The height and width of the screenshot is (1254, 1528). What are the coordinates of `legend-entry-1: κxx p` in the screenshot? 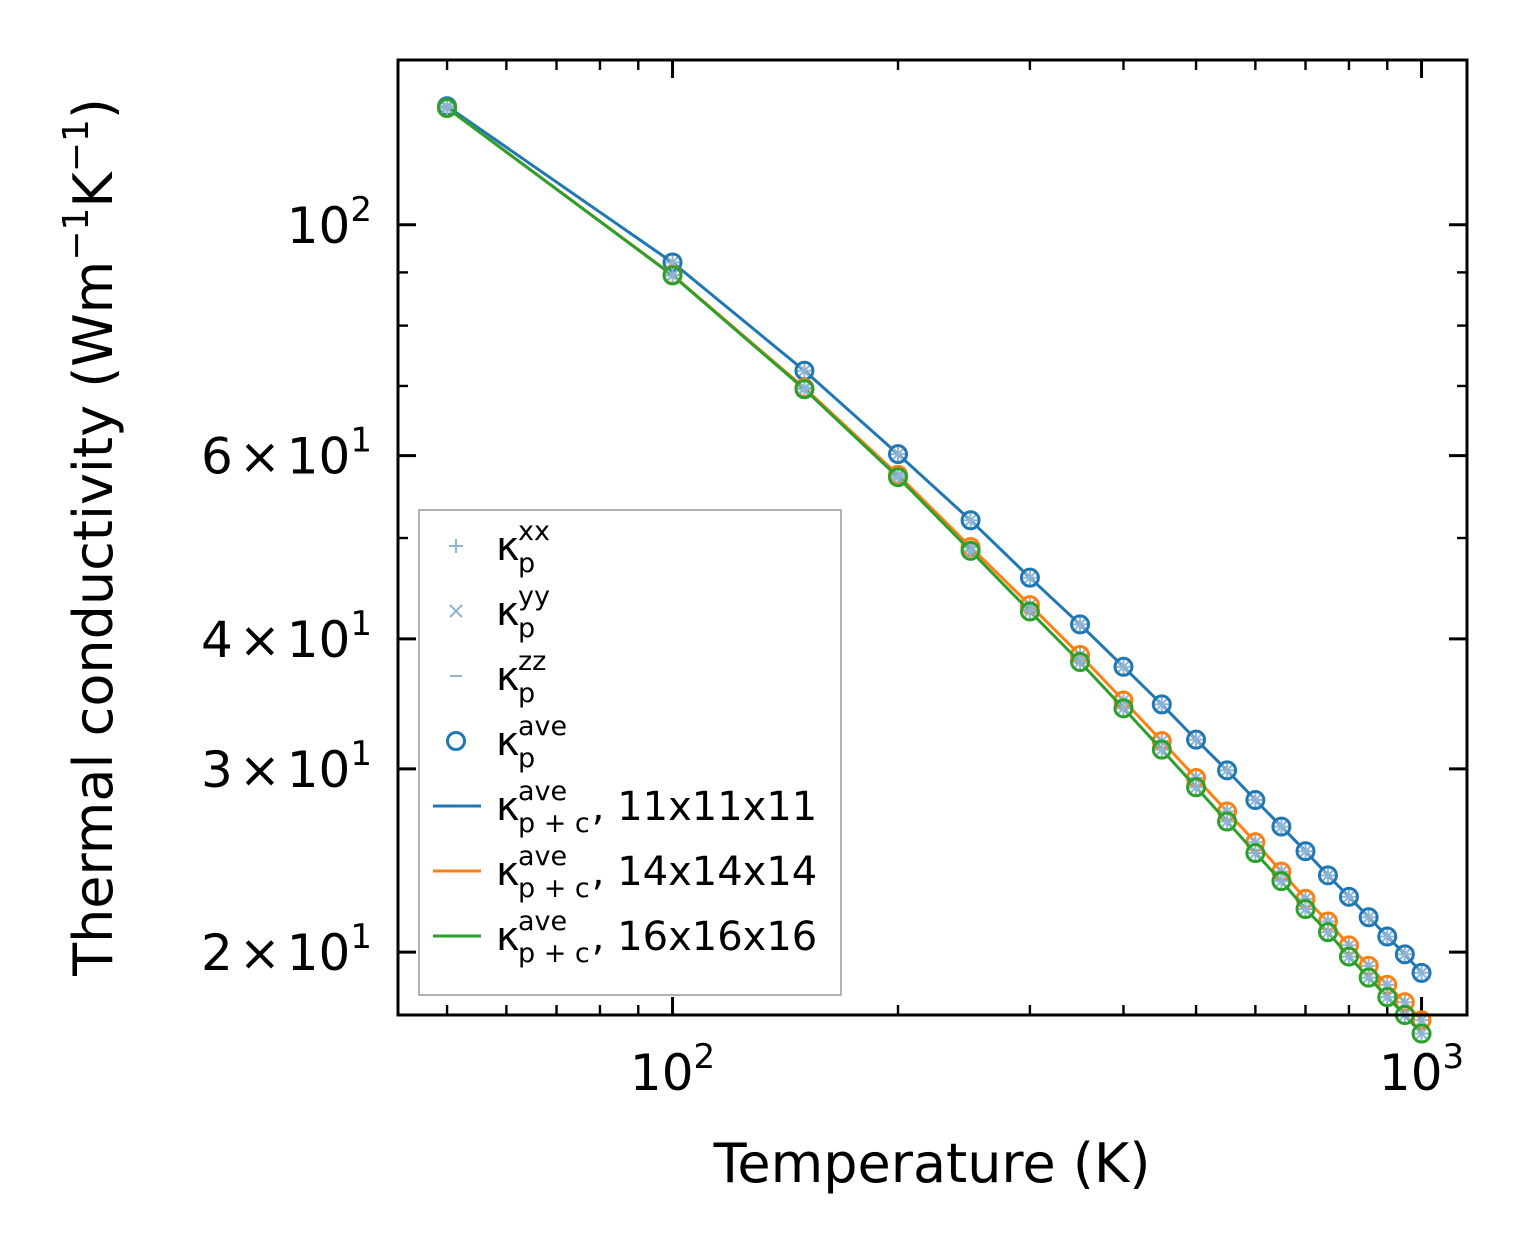 It's located at (499, 547).